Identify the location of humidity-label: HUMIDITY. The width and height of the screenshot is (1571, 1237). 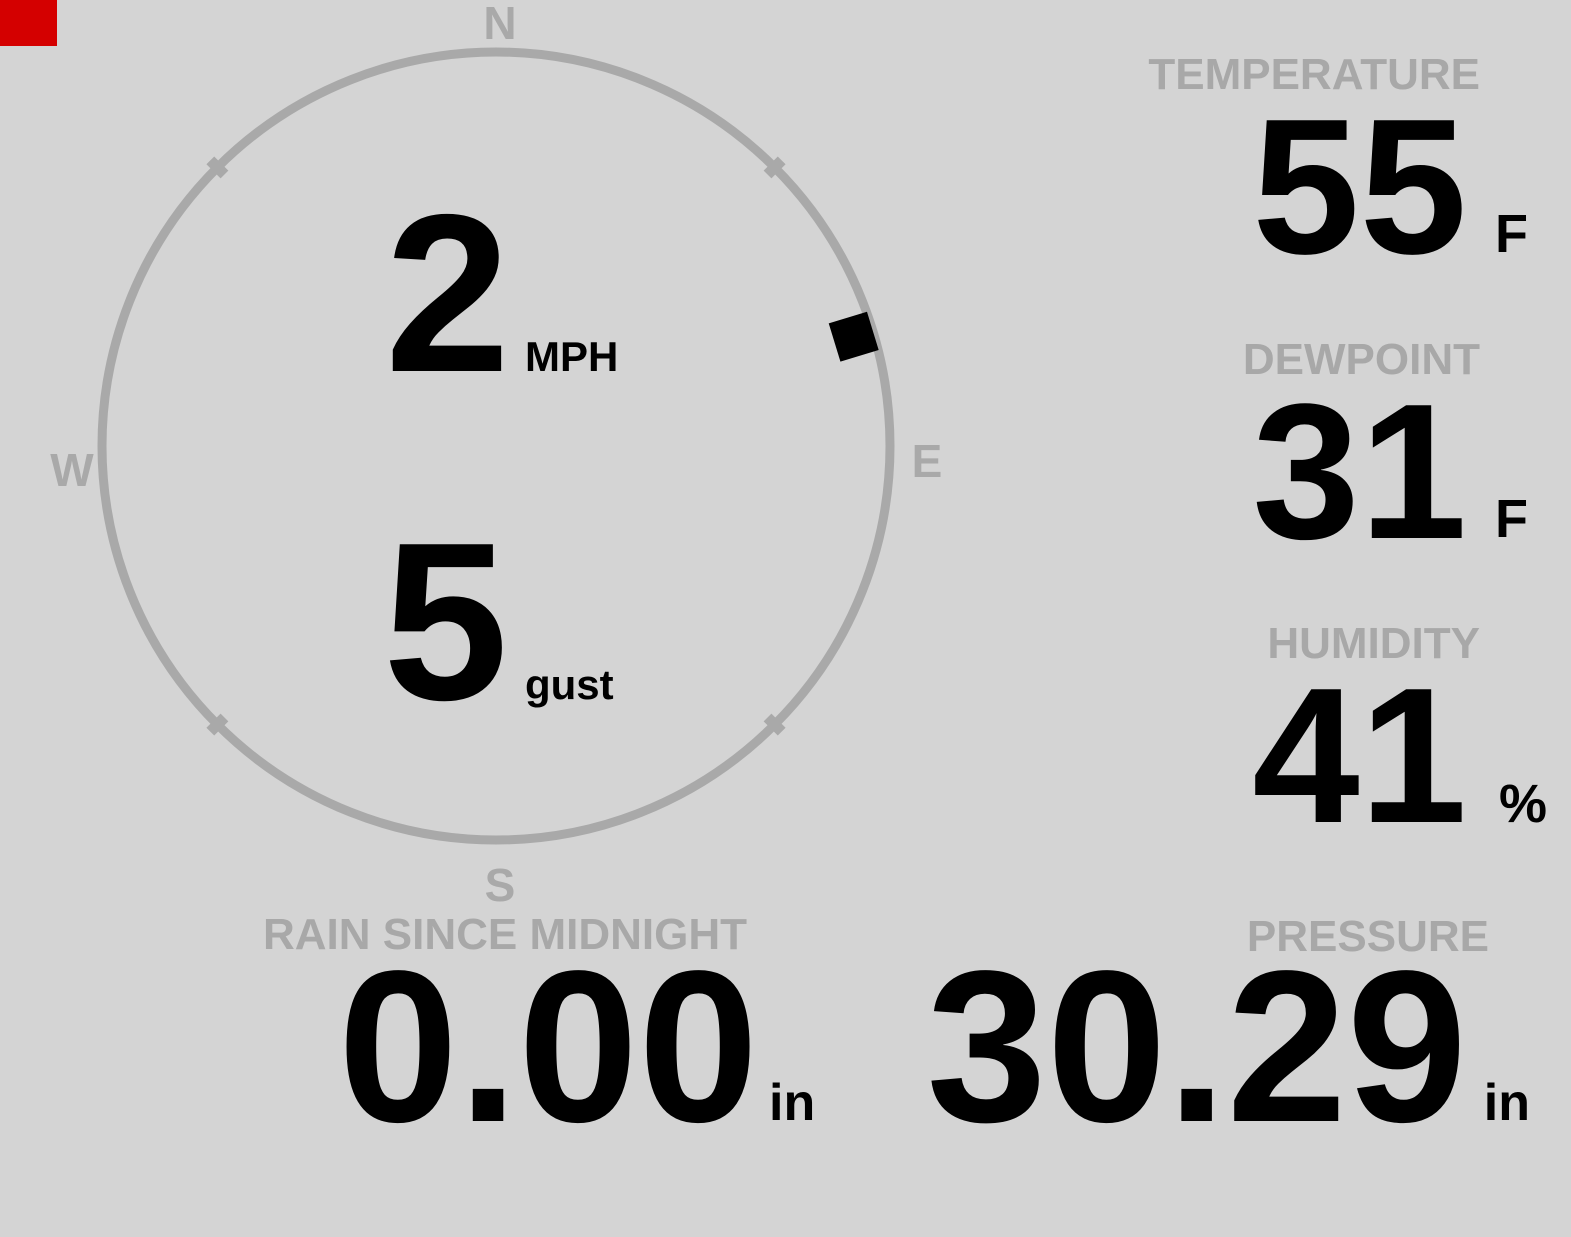
(1373, 643).